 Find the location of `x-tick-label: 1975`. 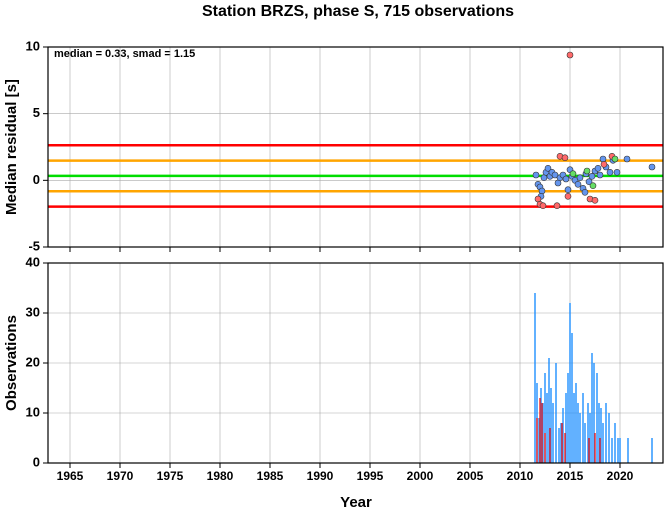

x-tick-label: 1975 is located at coordinates (170, 476).